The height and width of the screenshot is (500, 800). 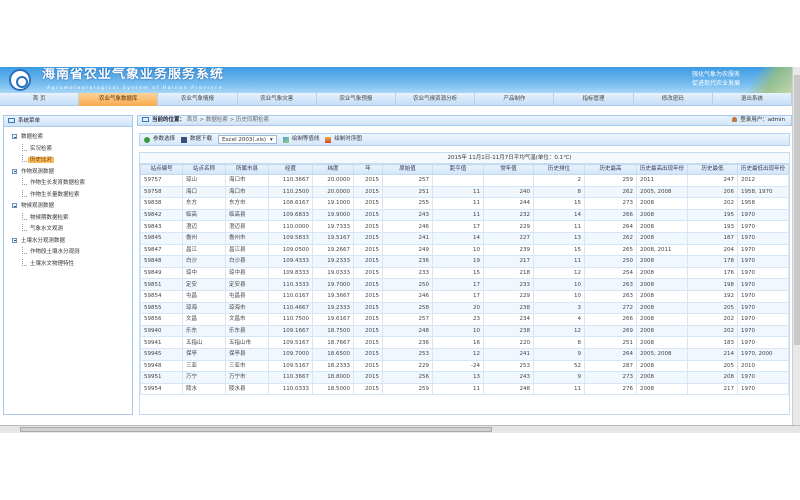 I want to click on table-cell: 59843, so click(x=161, y=226).